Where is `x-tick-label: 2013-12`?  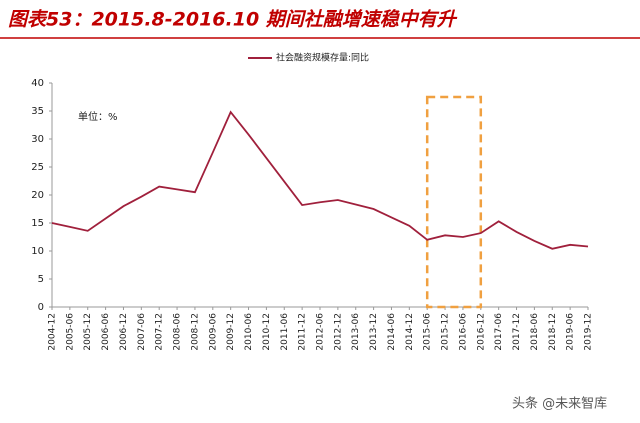
x-tick-label: 2013-12 is located at coordinates (374, 332).